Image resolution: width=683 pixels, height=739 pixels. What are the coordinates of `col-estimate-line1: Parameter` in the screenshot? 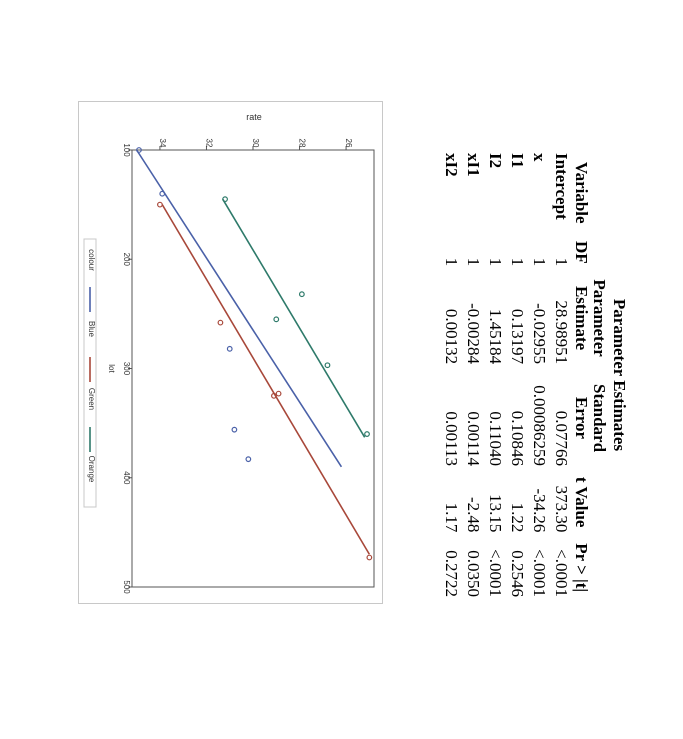 It's located at (599, 318).